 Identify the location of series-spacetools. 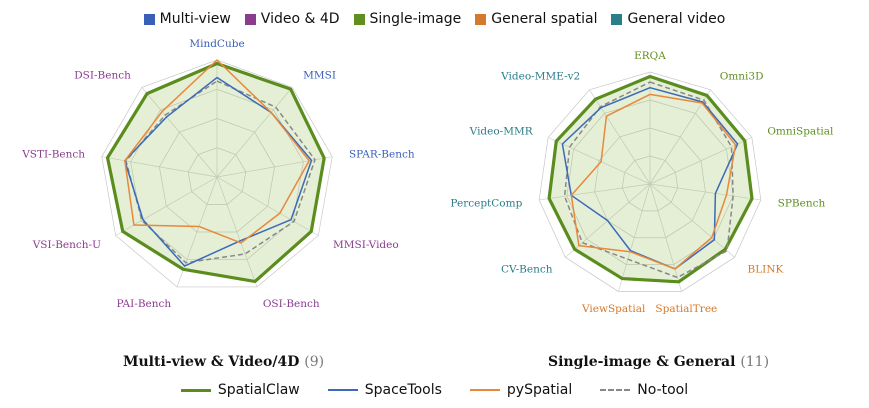
(218, 171).